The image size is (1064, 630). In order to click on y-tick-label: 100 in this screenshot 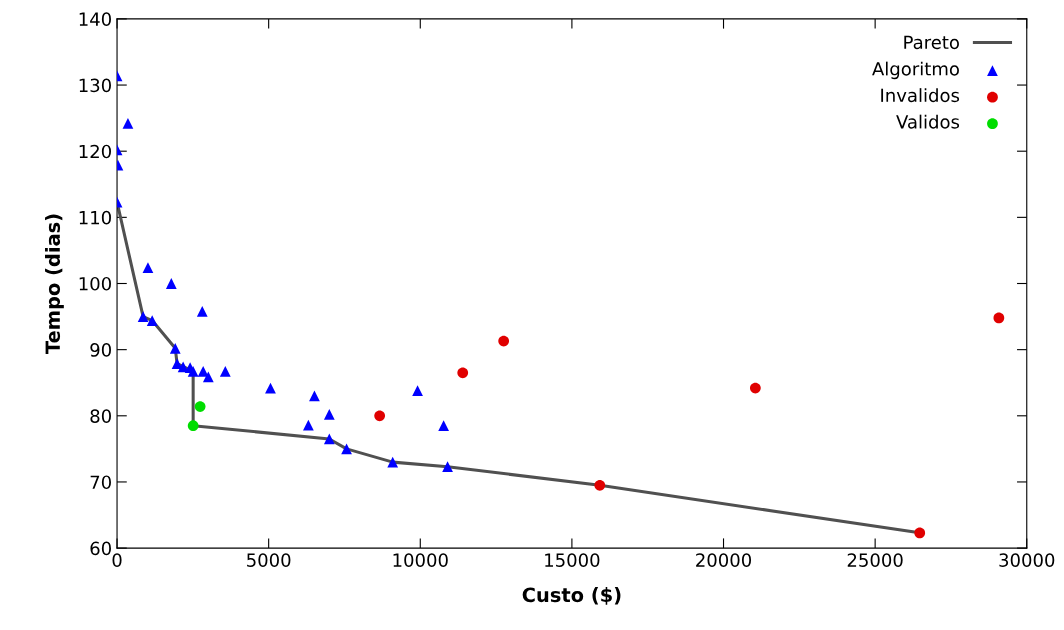, I will do `click(95, 283)`.